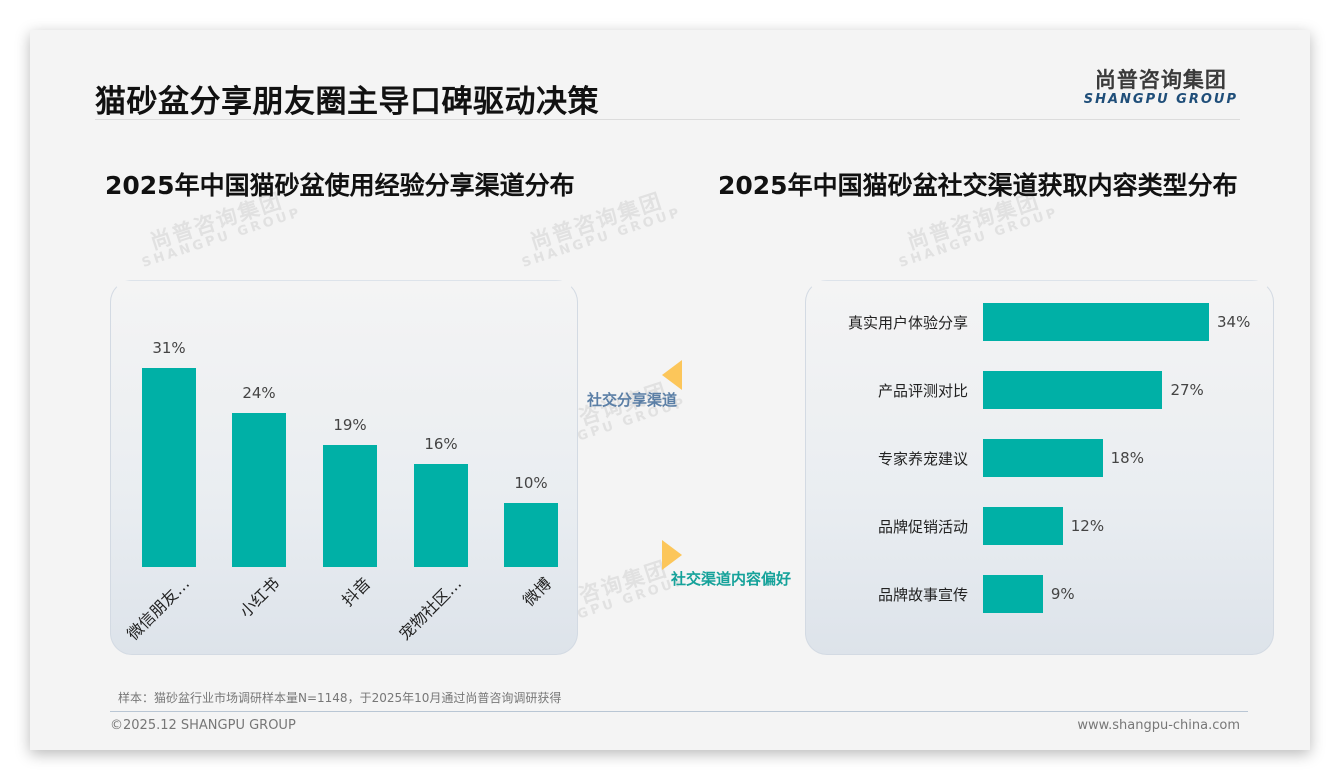 The height and width of the screenshot is (780, 1340). I want to click on bar-value-label: 19%, so click(350, 425).